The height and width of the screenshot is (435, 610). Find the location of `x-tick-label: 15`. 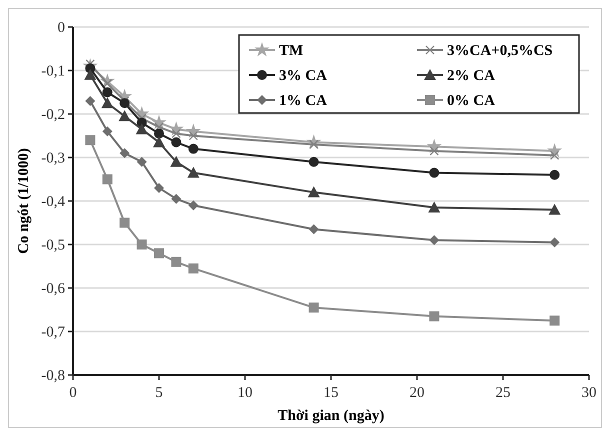

x-tick-label: 15 is located at coordinates (331, 393).